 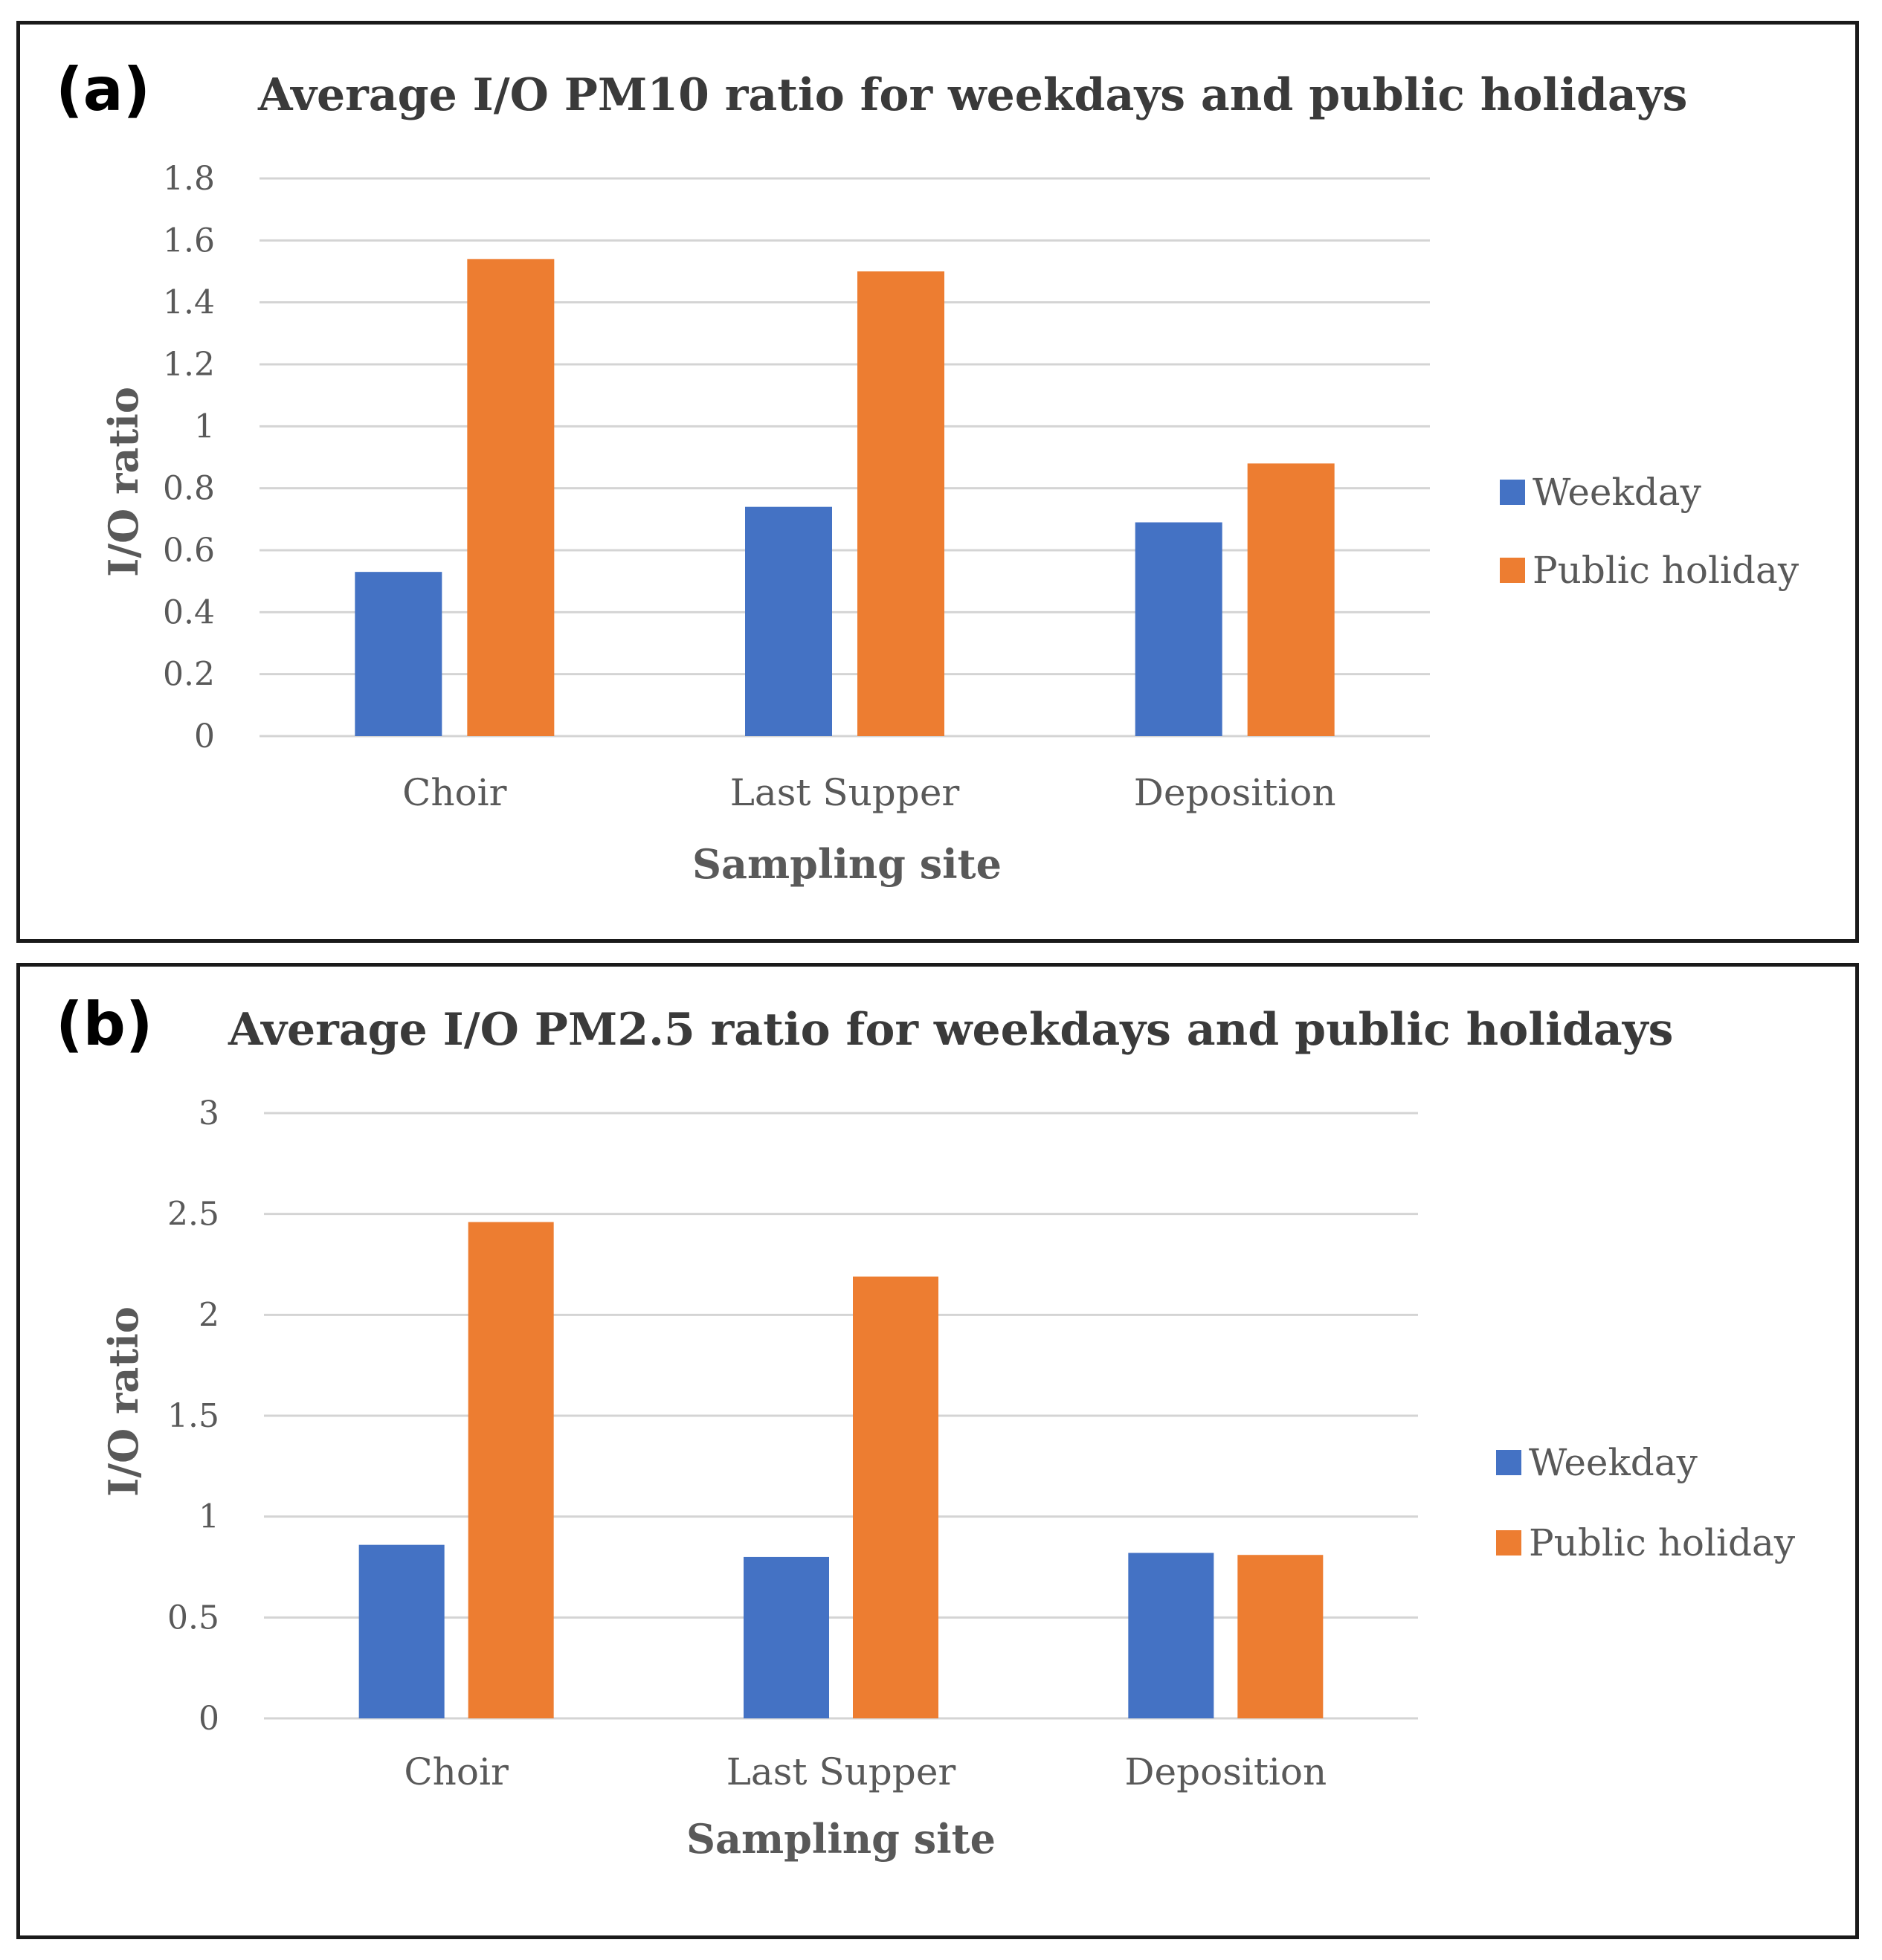 I want to click on bar-holiday-deposition-b, so click(x=1280, y=1636).